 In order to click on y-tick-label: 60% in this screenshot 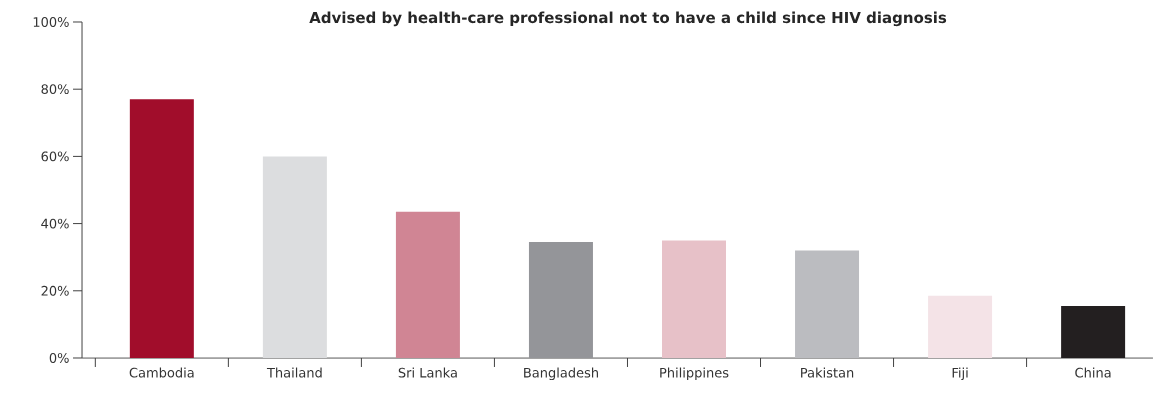, I will do `click(55, 156)`.